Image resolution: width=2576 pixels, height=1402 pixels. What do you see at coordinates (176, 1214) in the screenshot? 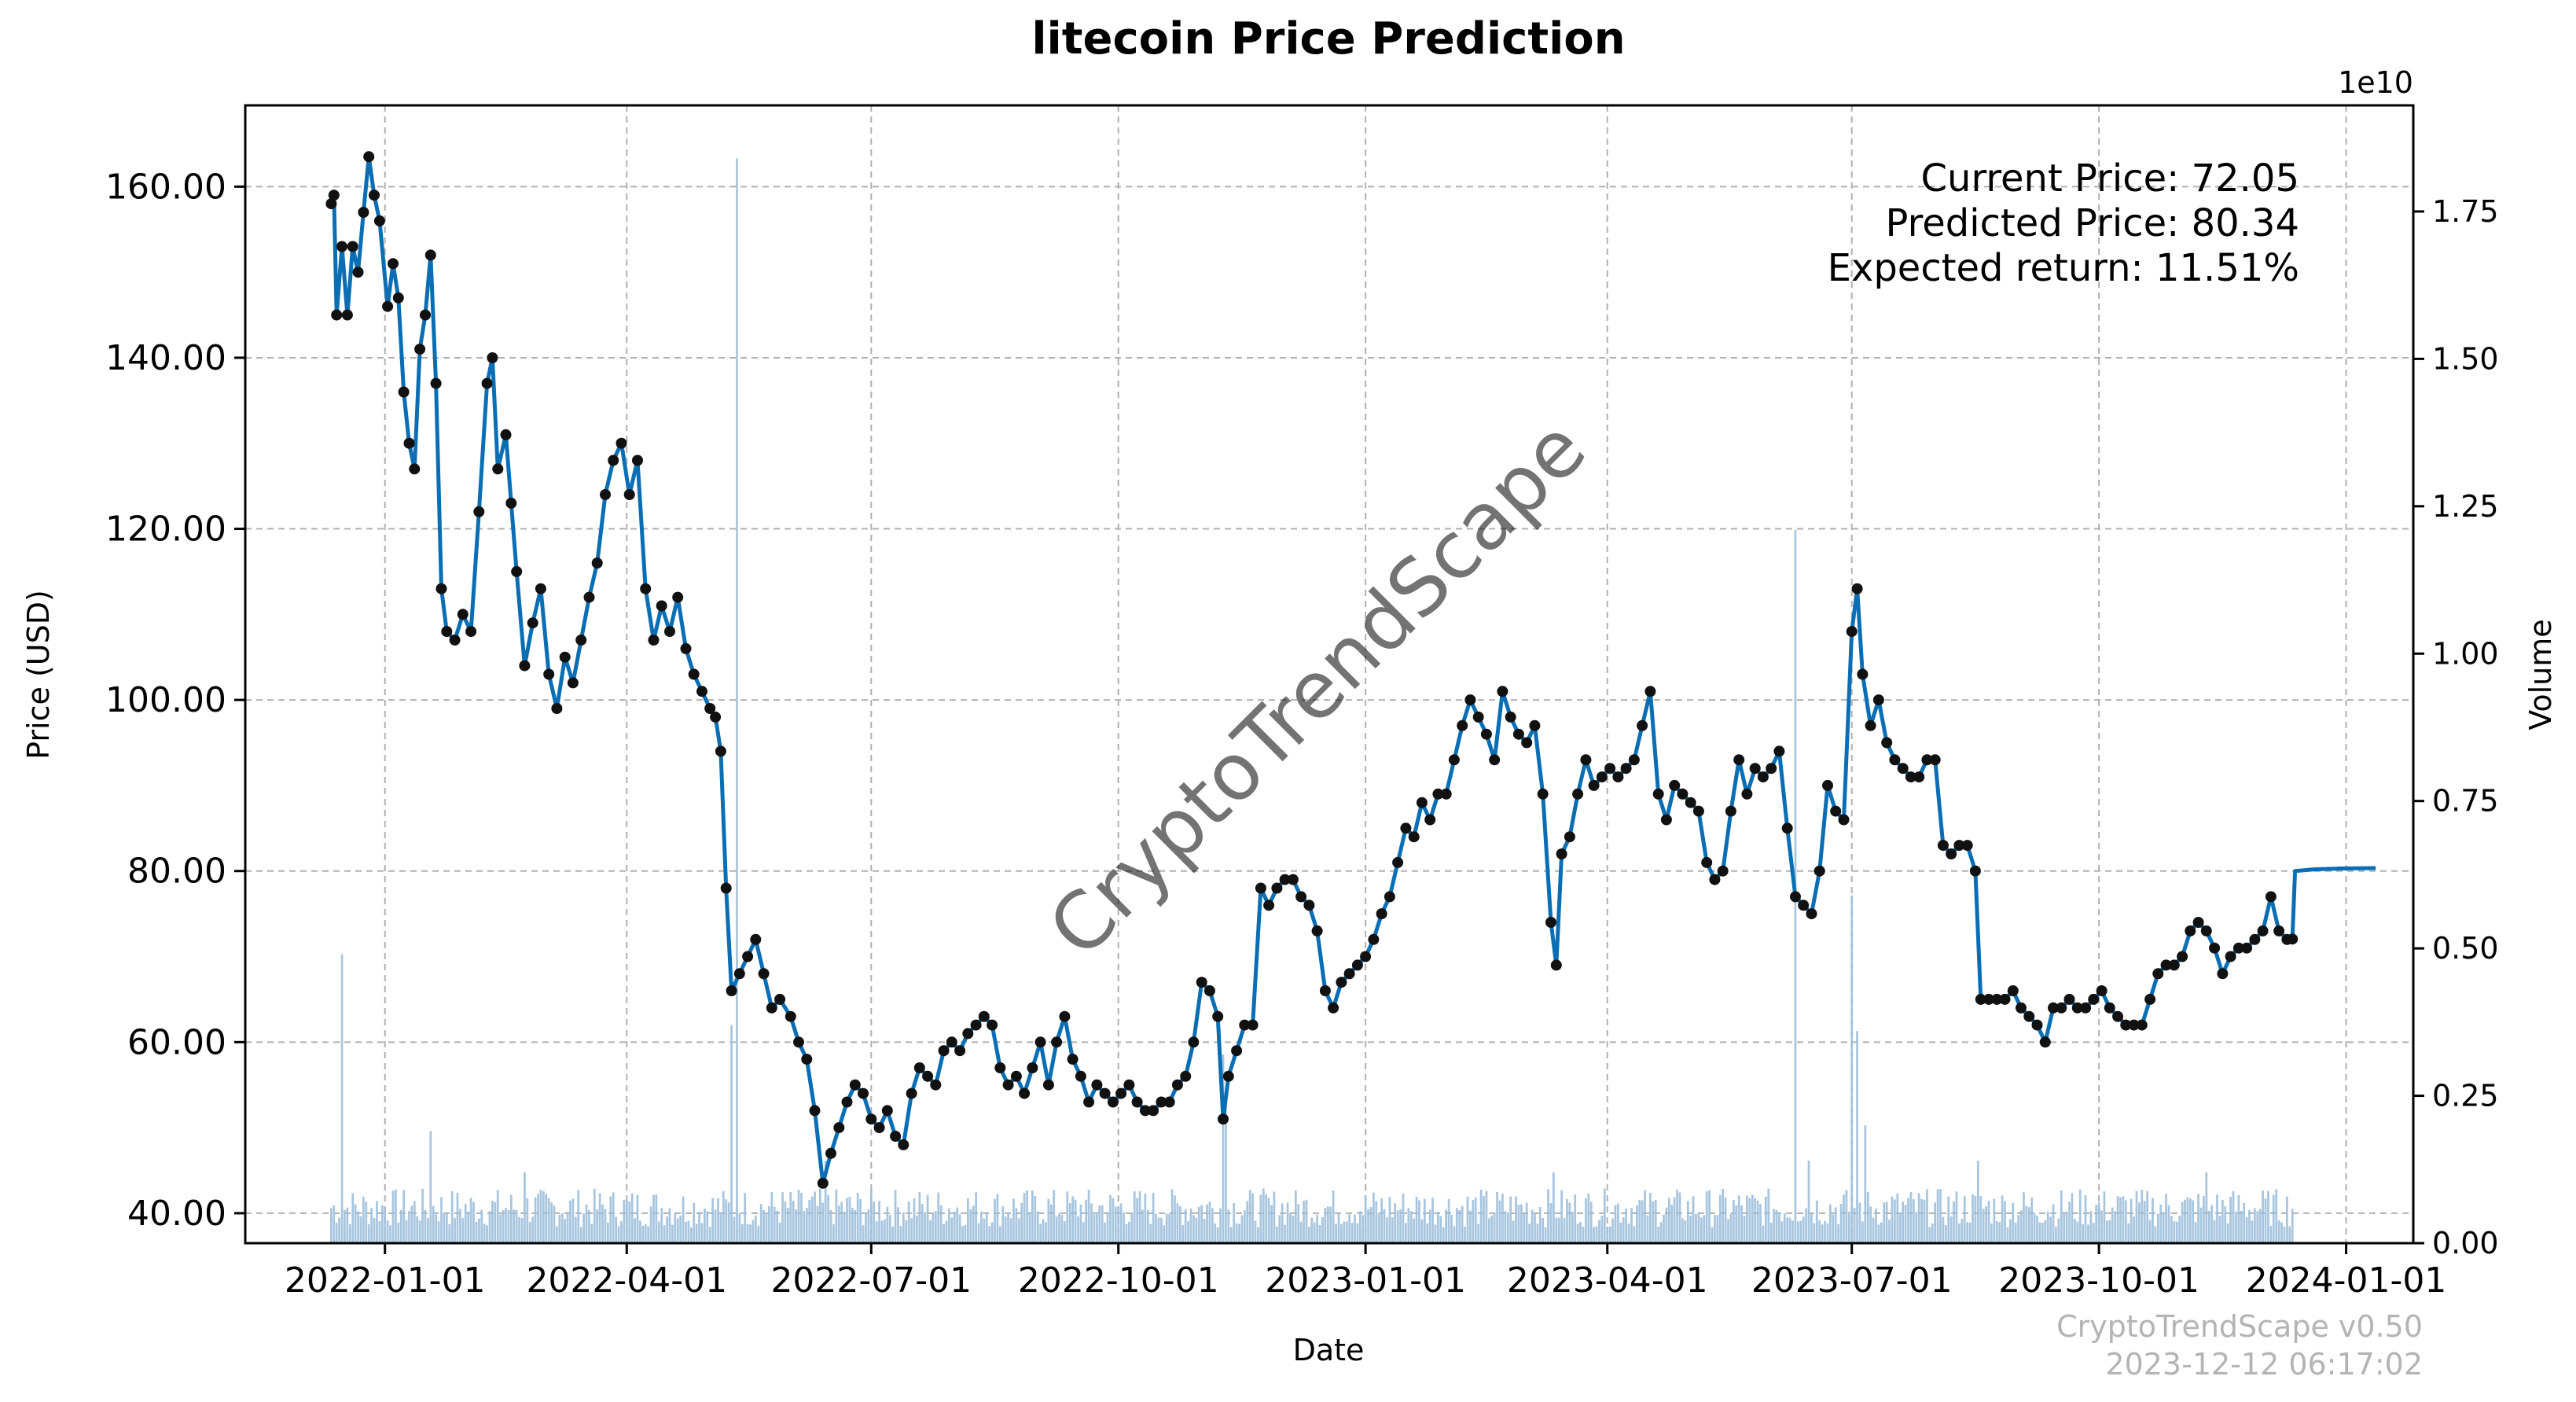
I see `y-tick-label: 40.00` at bounding box center [176, 1214].